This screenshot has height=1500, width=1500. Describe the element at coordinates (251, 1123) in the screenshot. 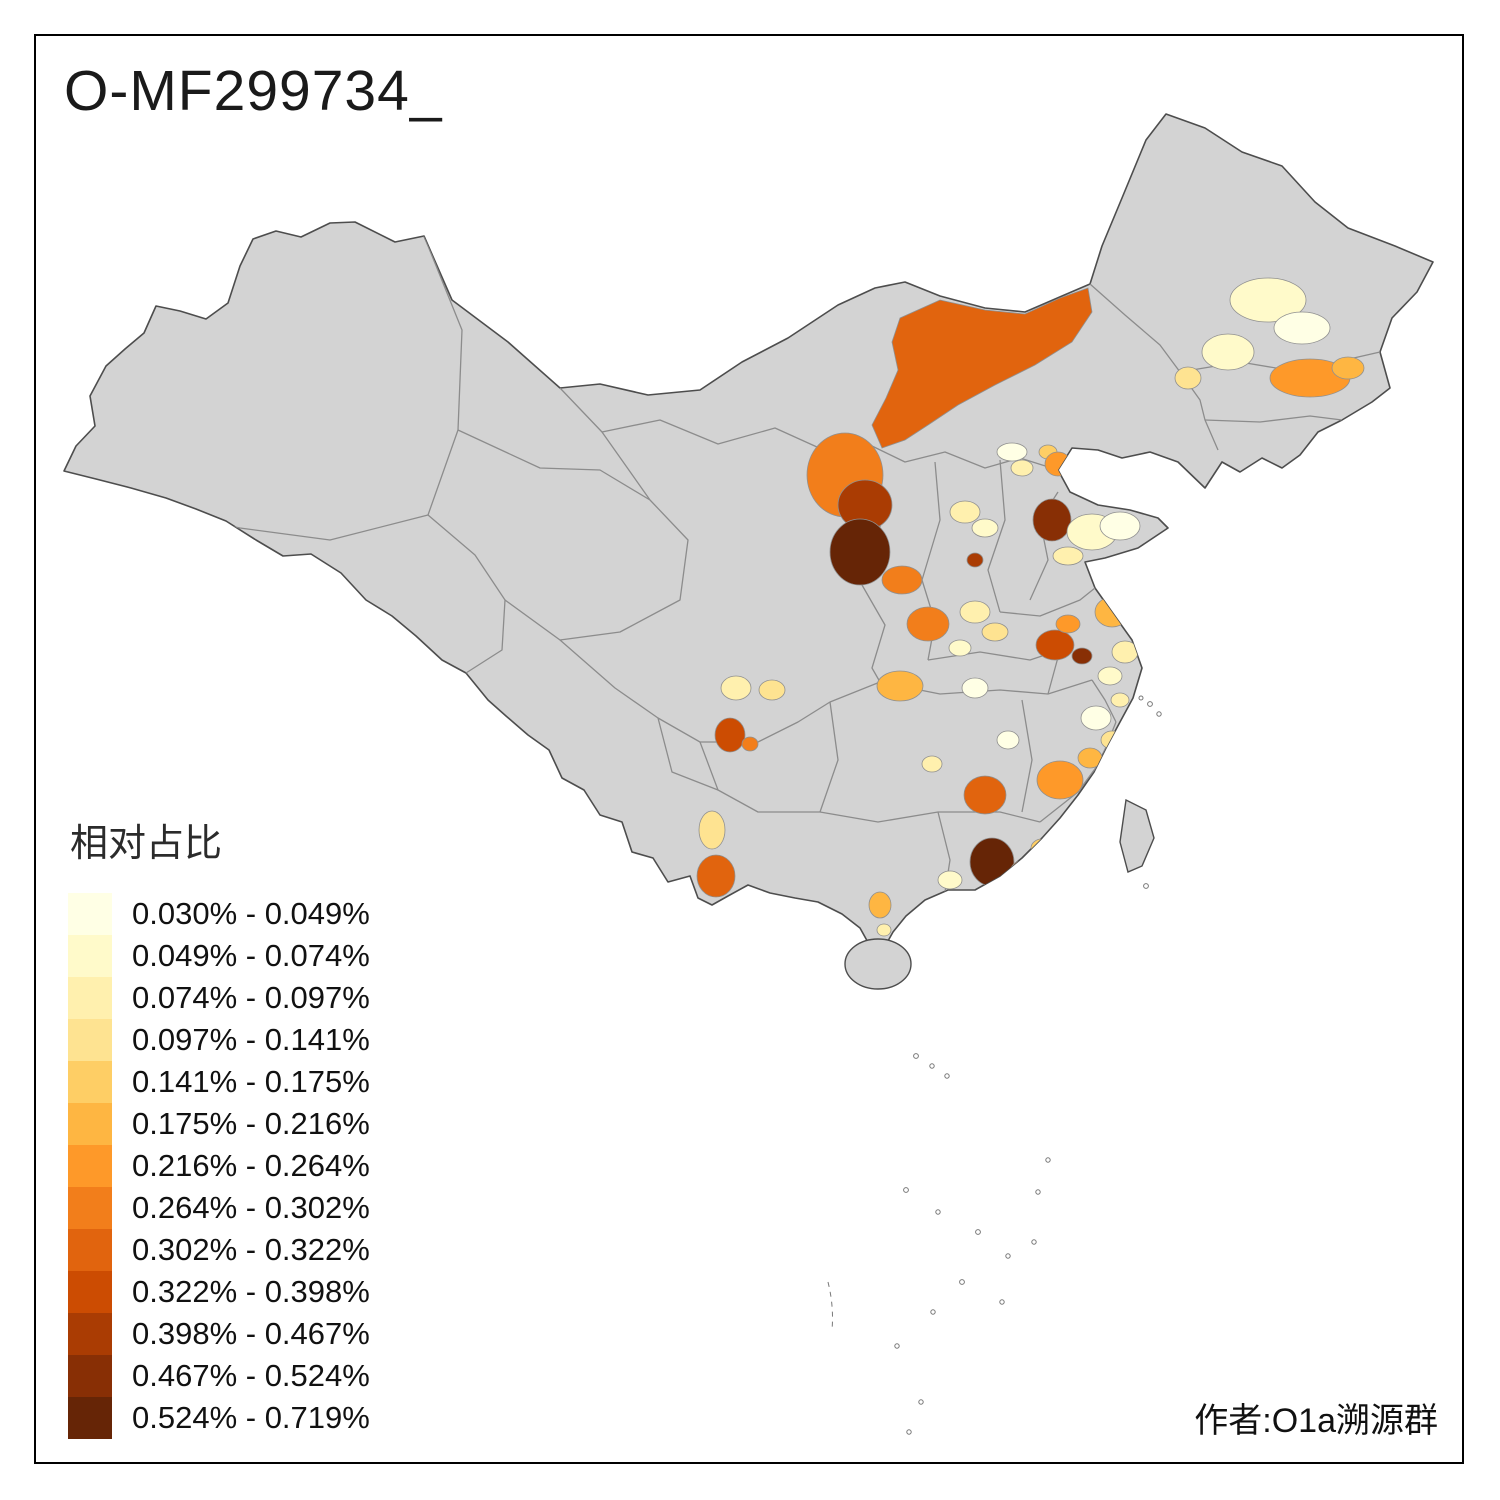

I see `legend-range: 0.175% - 0.216%` at that location.